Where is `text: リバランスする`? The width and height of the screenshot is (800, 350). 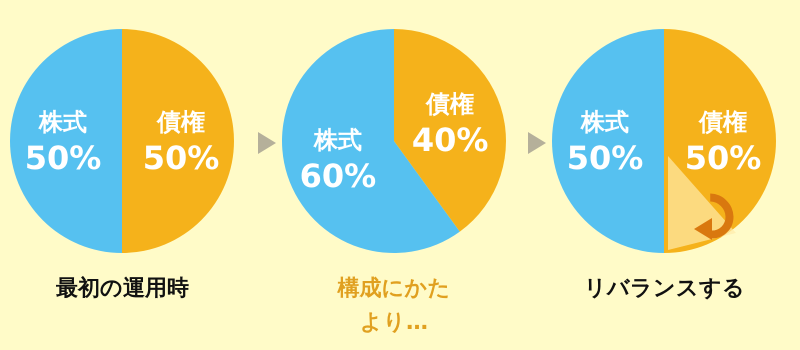 text: リバランスする is located at coordinates (664, 289).